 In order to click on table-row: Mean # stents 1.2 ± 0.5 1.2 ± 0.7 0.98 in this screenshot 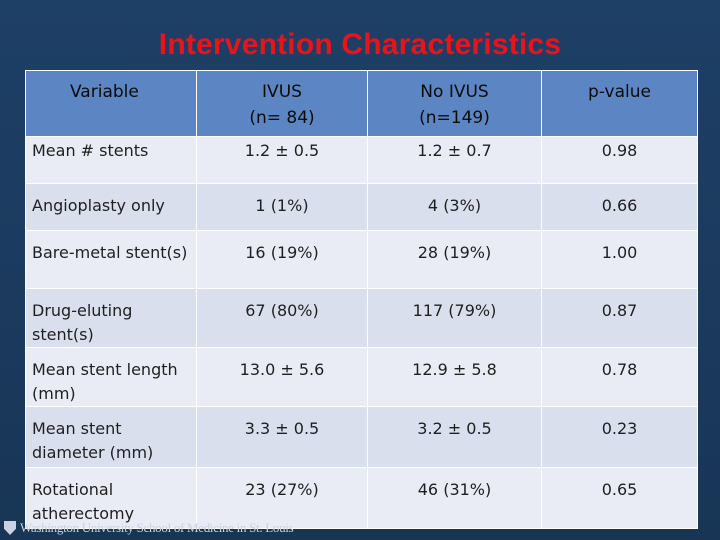, I will do `click(361, 160)`.